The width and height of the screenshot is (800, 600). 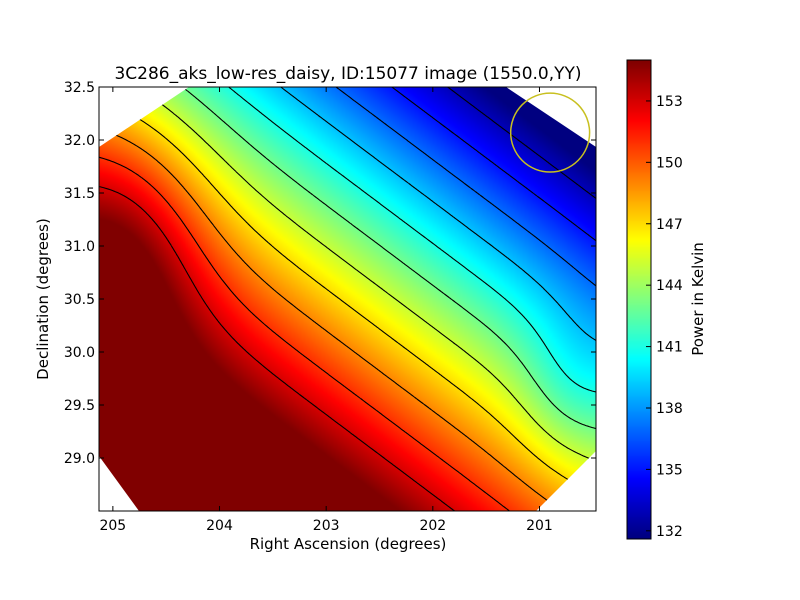 What do you see at coordinates (698, 299) in the screenshot?
I see `colorbar-label: Power in Kelvin` at bounding box center [698, 299].